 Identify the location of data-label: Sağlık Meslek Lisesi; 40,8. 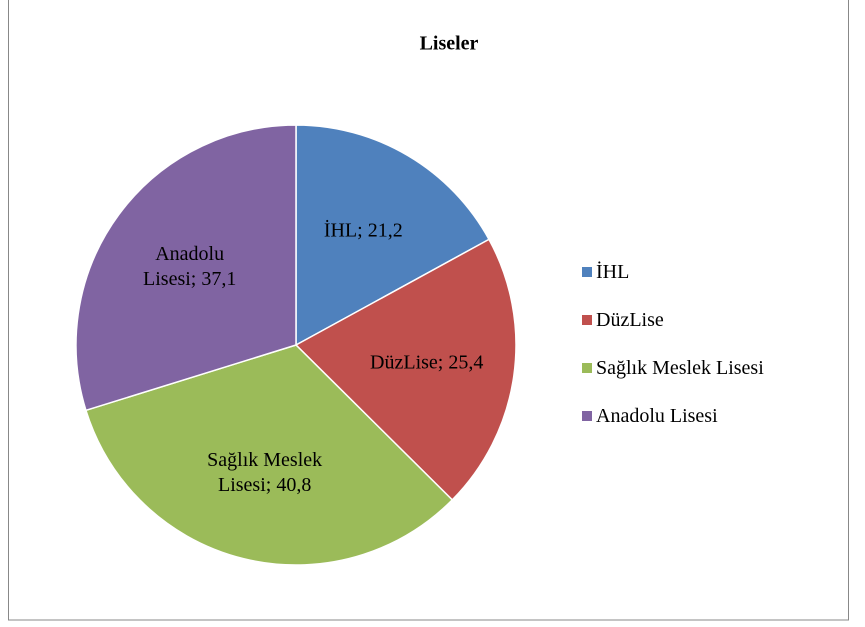
(265, 473).